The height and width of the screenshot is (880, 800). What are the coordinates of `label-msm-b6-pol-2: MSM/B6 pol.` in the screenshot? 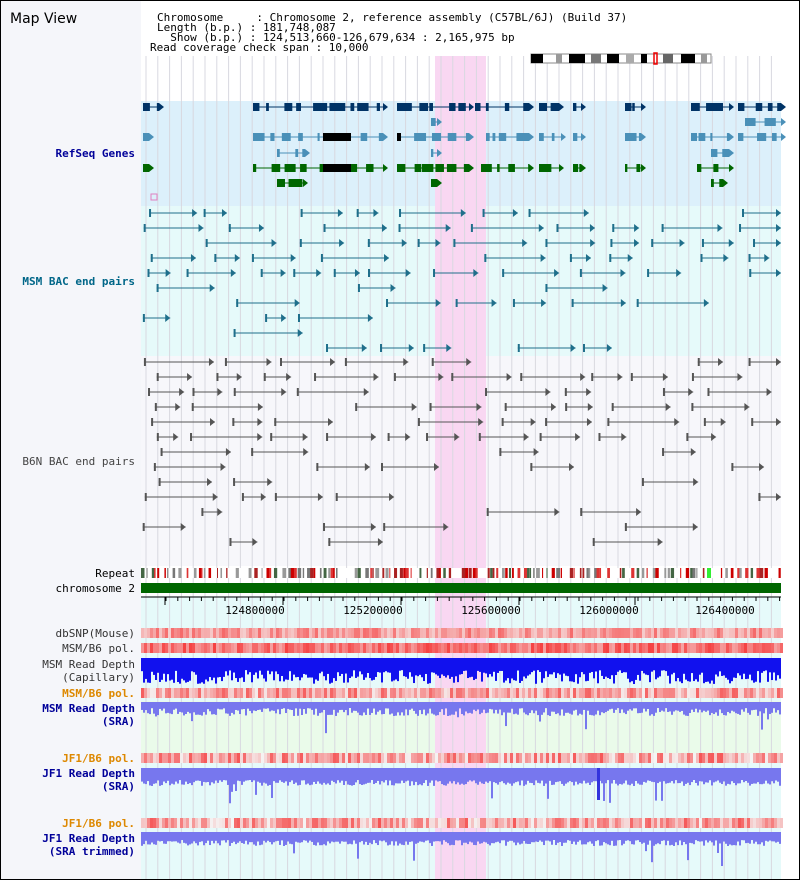 It's located at (98, 693).